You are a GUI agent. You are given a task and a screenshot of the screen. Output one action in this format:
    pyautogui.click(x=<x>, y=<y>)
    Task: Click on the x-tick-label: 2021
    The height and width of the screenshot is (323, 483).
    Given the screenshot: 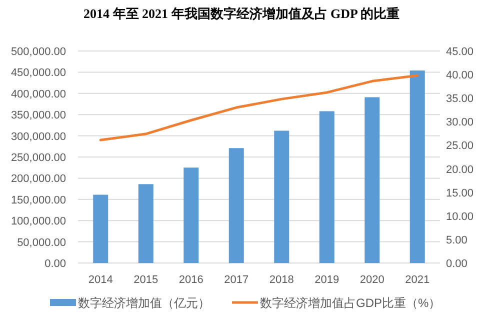 What is the action you would take?
    pyautogui.click(x=417, y=280)
    